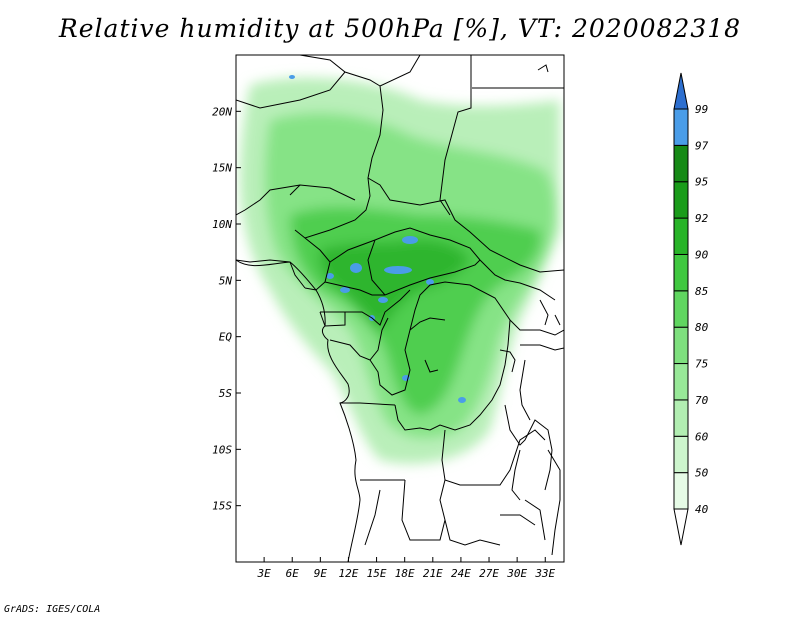 Image resolution: width=800 pixels, height=618 pixels. What do you see at coordinates (293, 573) in the screenshot?
I see `lon-tick-label: 6E` at bounding box center [293, 573].